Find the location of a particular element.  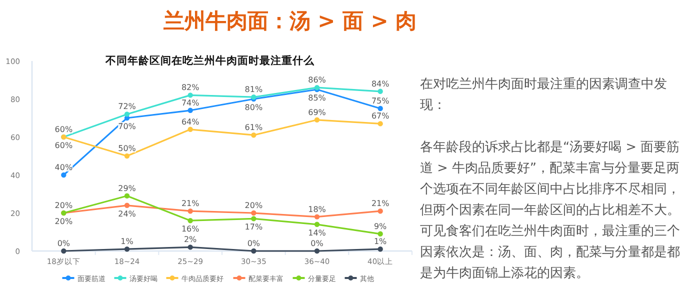

data-label: 70% is located at coordinates (127, 126).